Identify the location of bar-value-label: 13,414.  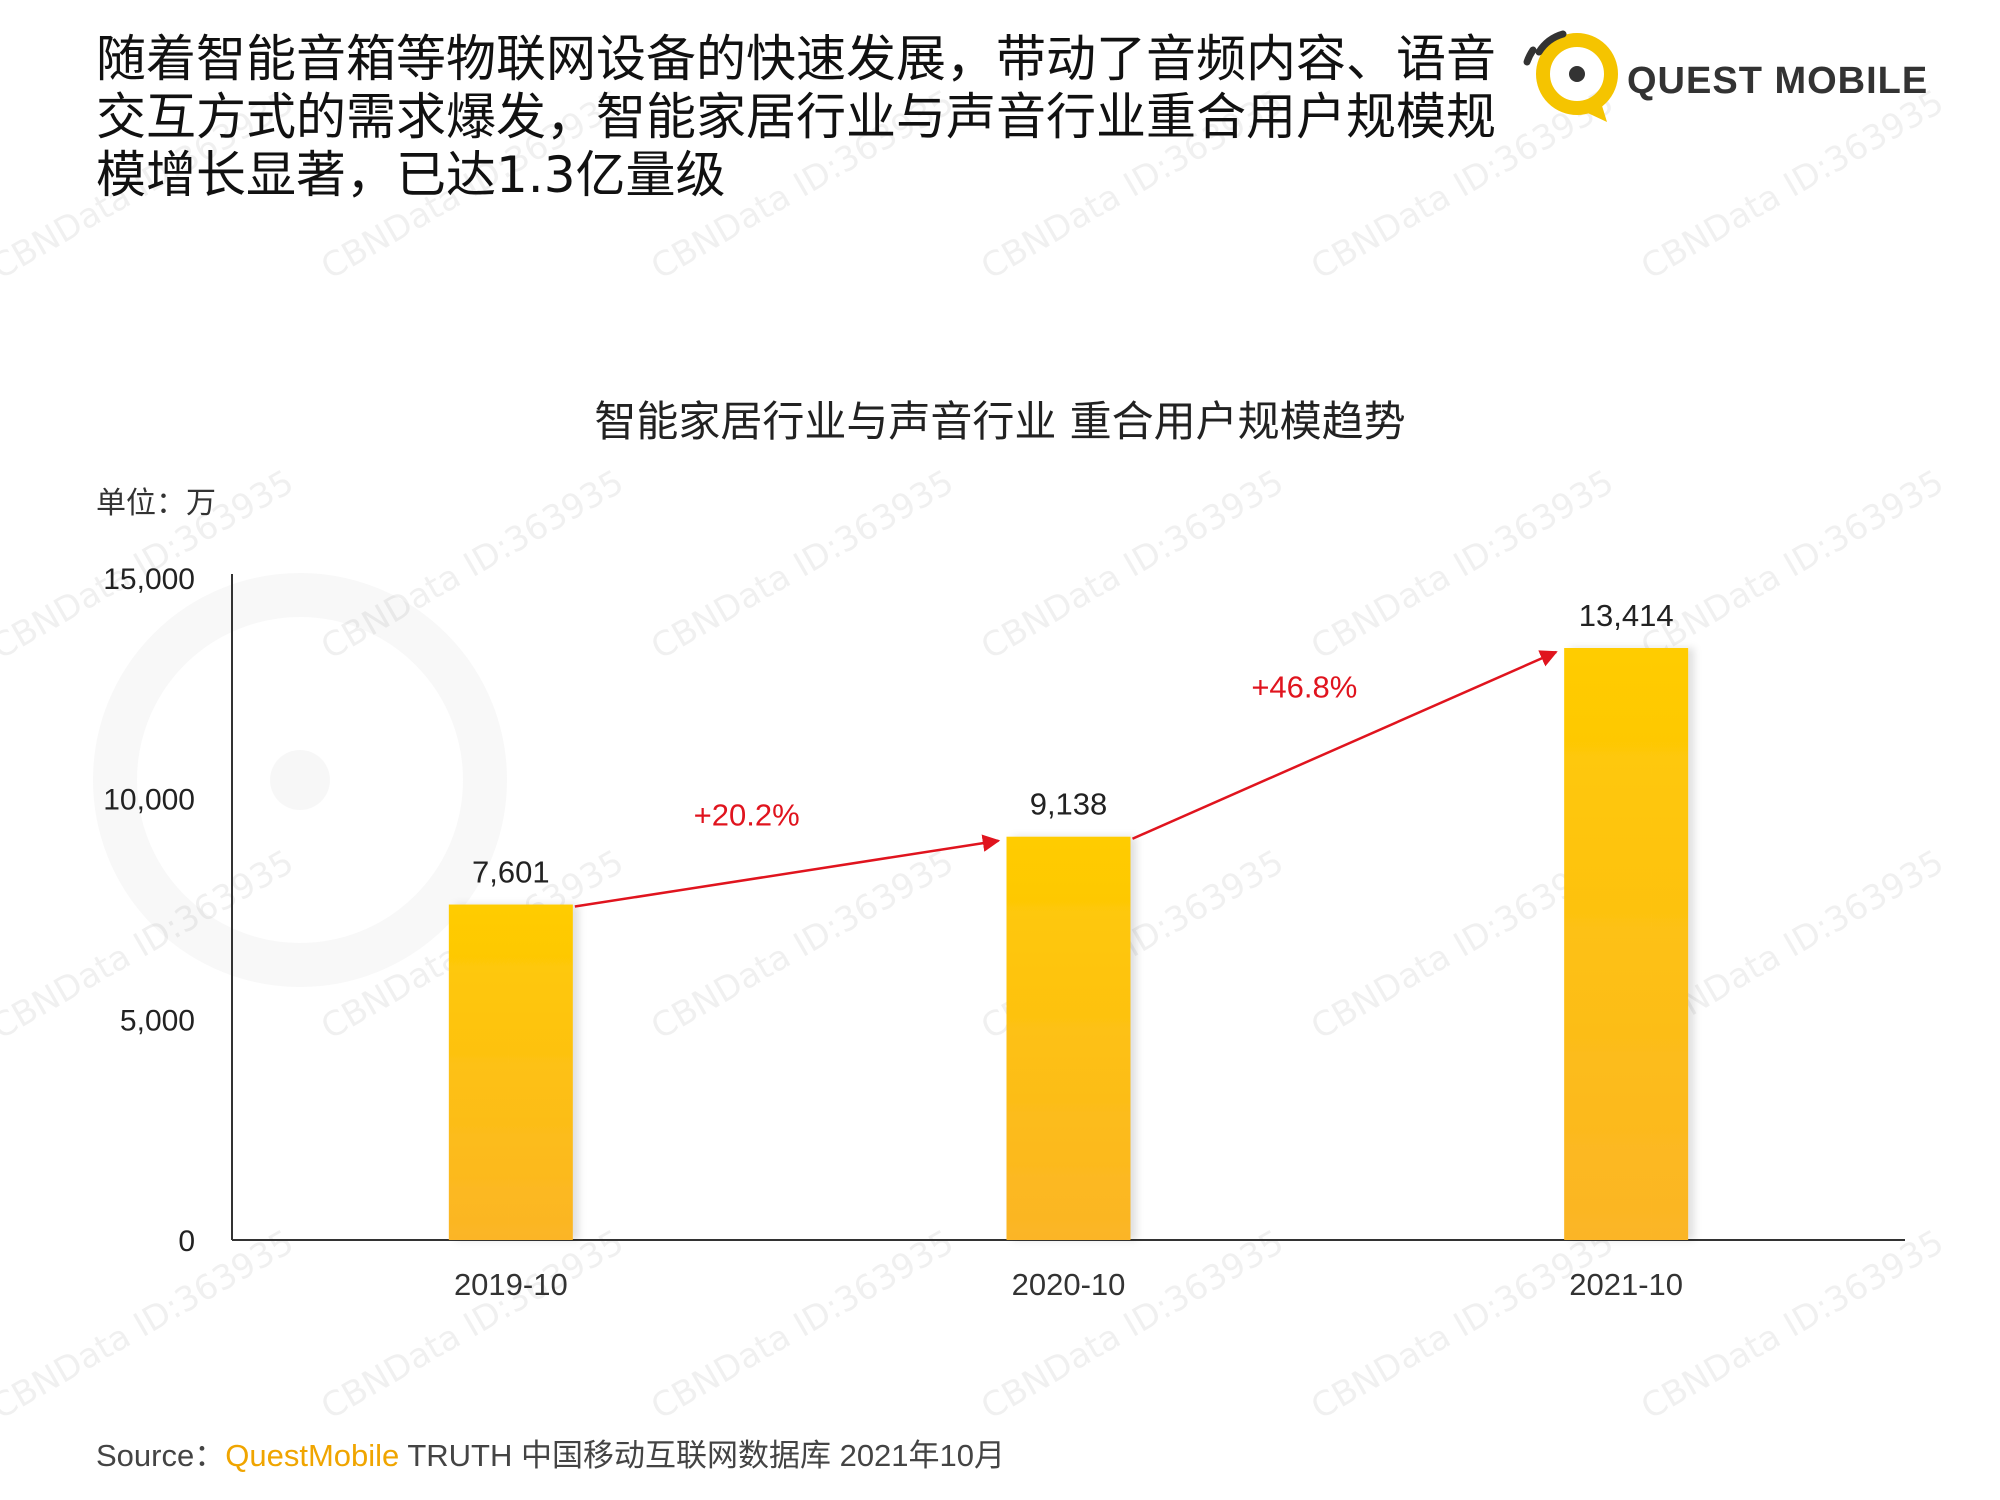
(1626, 615).